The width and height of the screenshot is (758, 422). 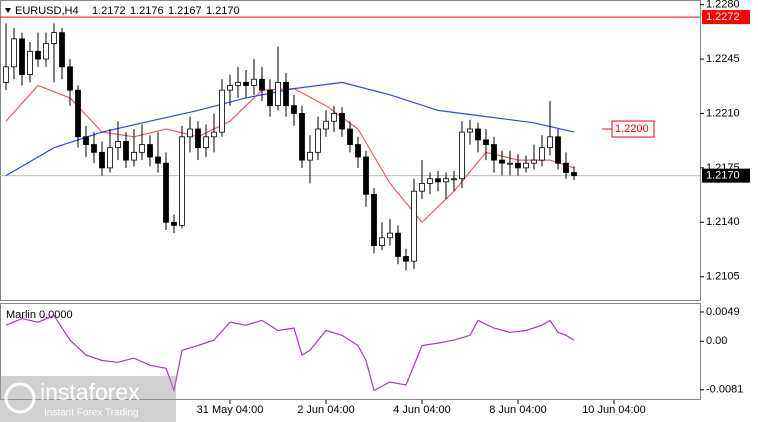 What do you see at coordinates (90, 392) in the screenshot?
I see `watermark-name: instaforex` at bounding box center [90, 392].